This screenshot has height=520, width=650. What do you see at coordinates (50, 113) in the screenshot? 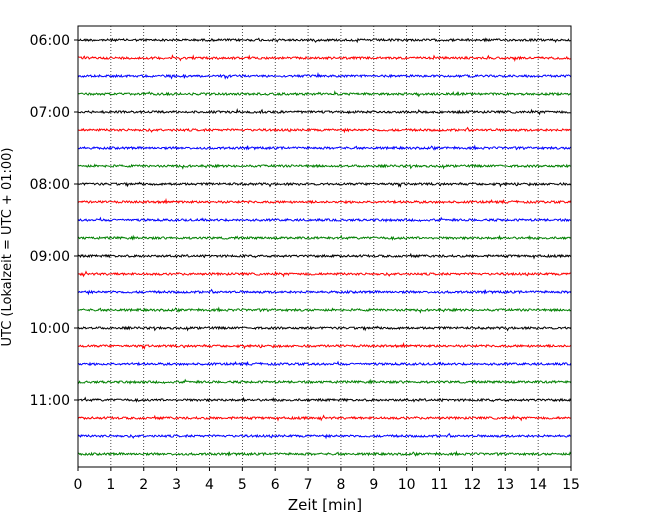
I see `y-tick-label-07:00: 07:00` at bounding box center [50, 113].